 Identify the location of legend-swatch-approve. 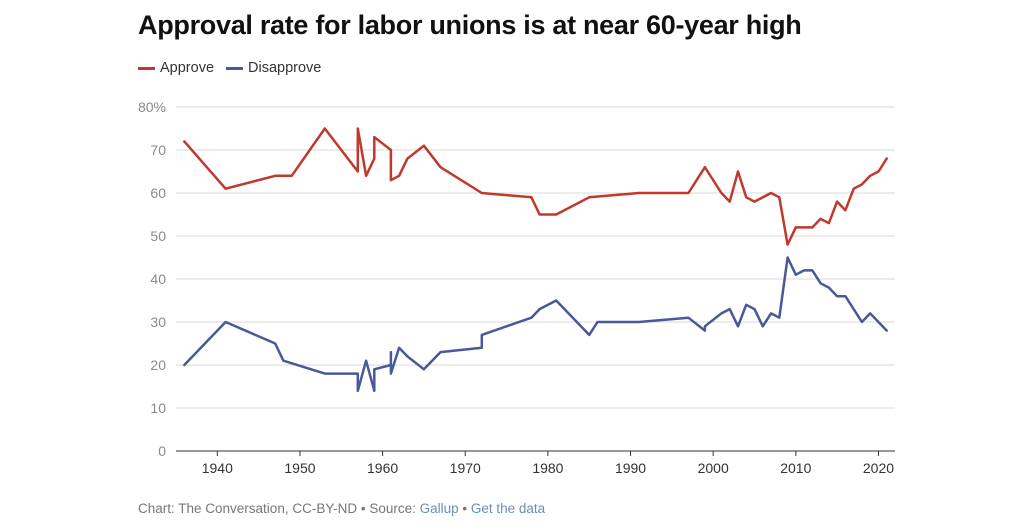
(146, 68).